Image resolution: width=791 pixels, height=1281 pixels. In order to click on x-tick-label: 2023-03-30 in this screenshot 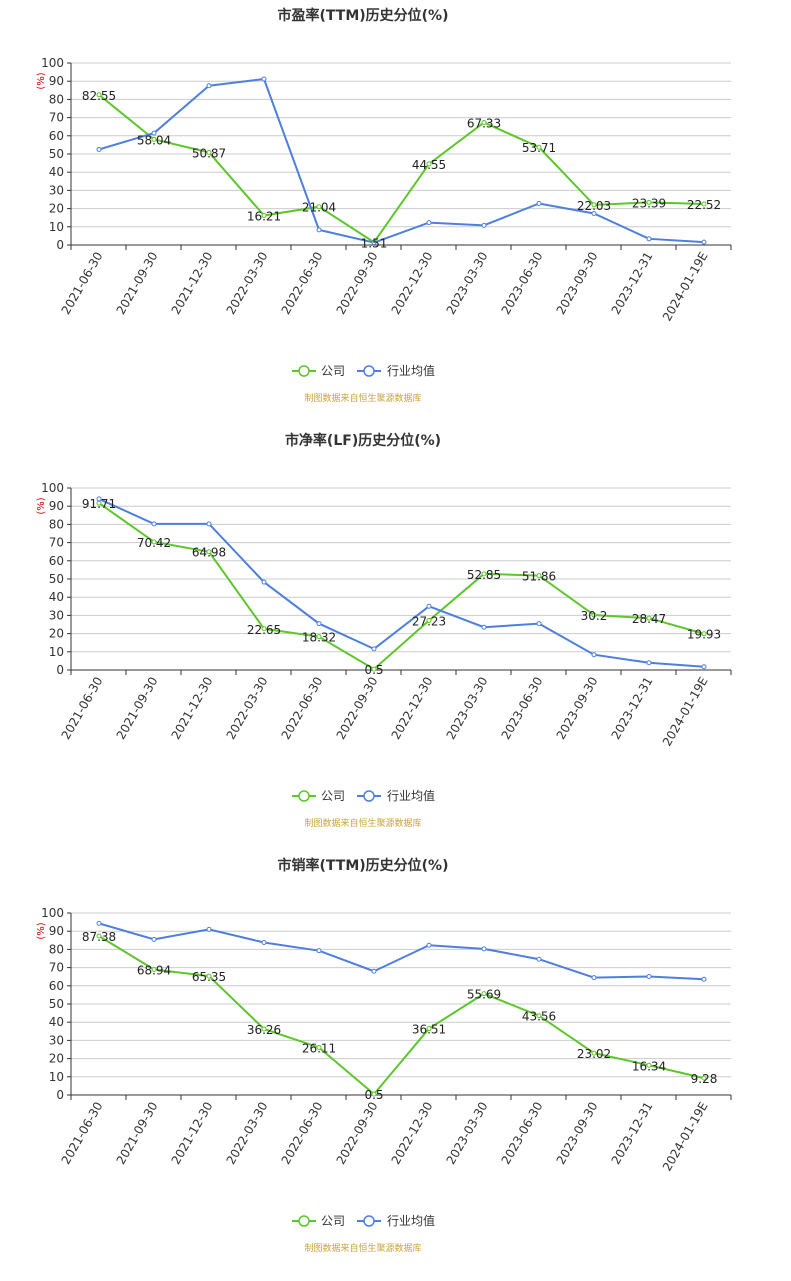, I will do `click(467, 283)`.